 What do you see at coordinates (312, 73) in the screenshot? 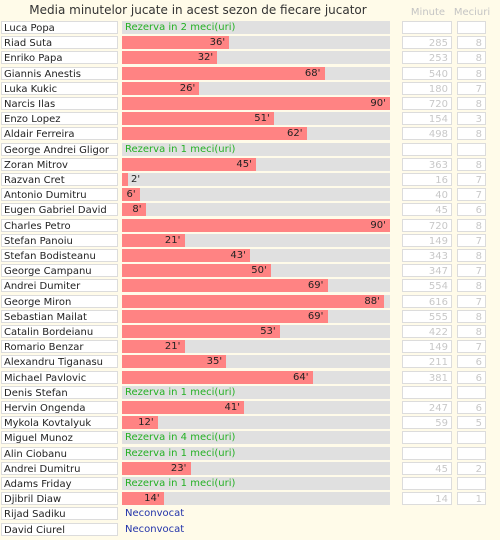
I see `avg-minutes-label: 68'` at bounding box center [312, 73].